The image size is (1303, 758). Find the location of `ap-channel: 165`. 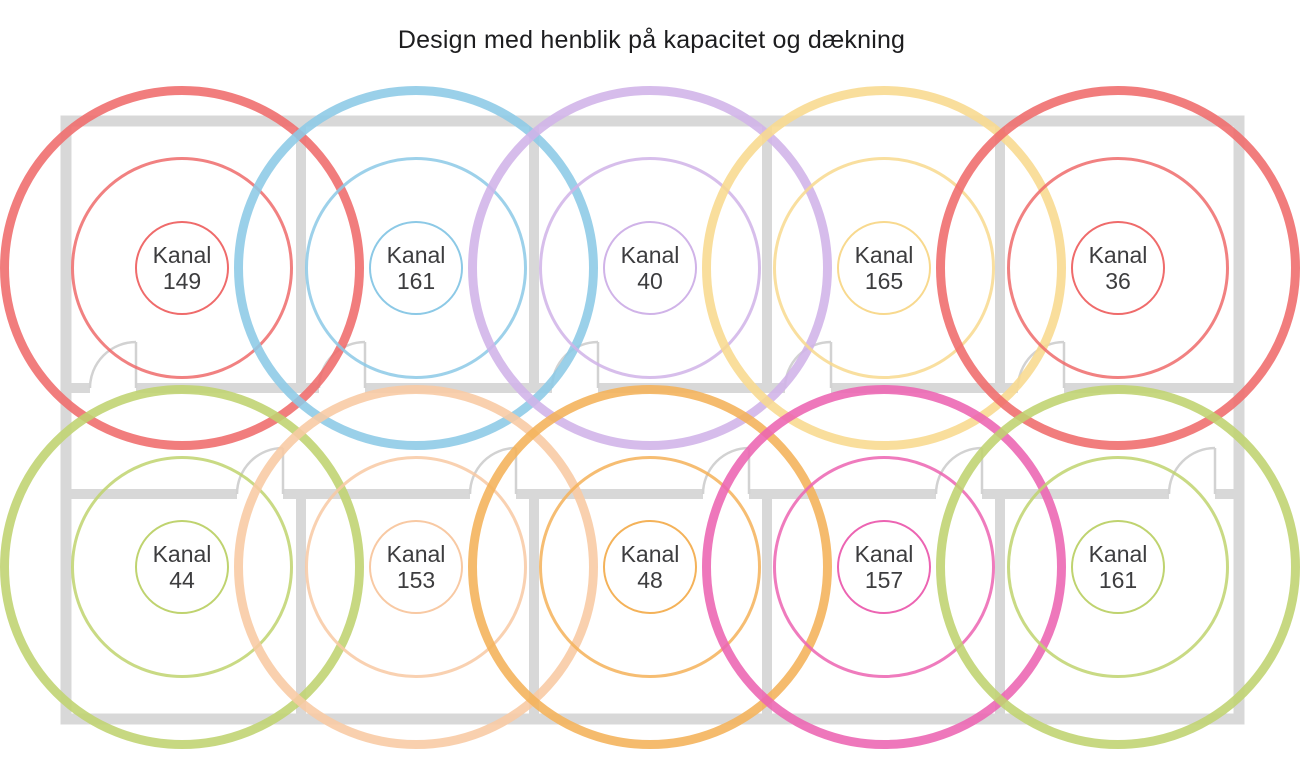

ap-channel: 165 is located at coordinates (884, 281).